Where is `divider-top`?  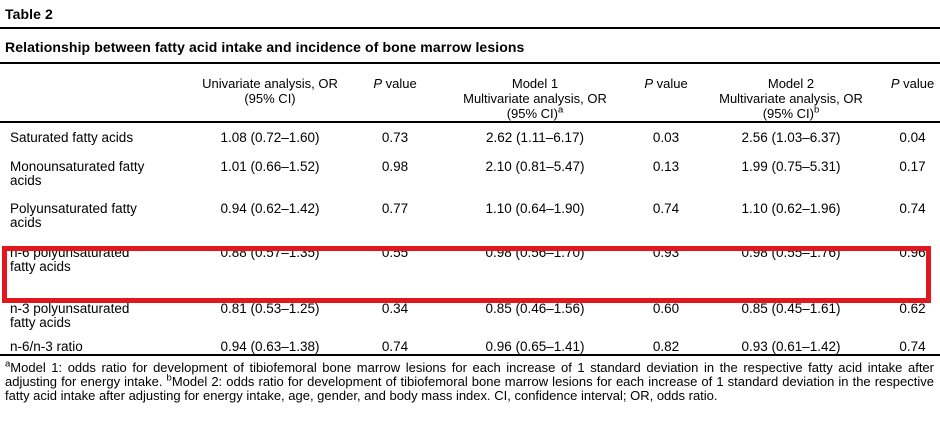
divider-top is located at coordinates (470, 28).